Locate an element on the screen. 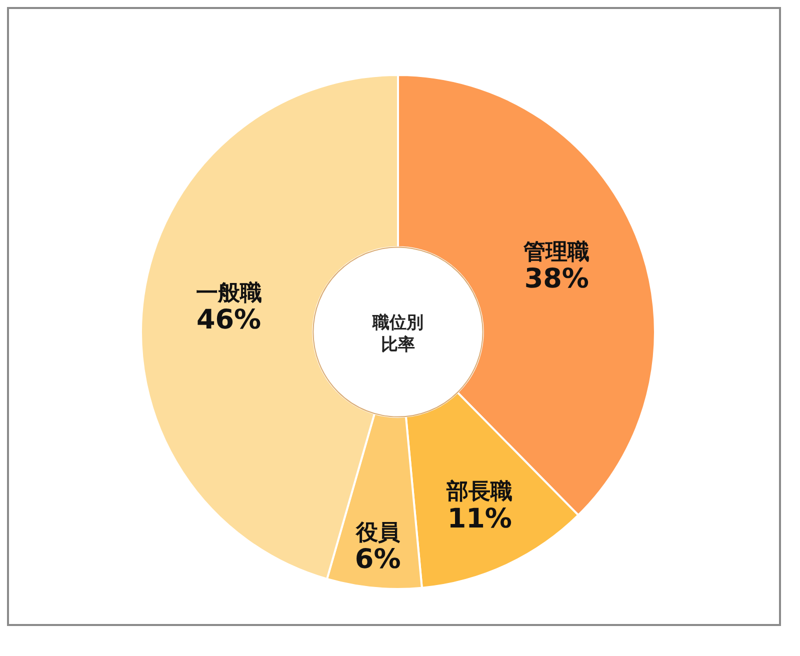 The image size is (800, 656). data-label: 11% is located at coordinates (479, 518).